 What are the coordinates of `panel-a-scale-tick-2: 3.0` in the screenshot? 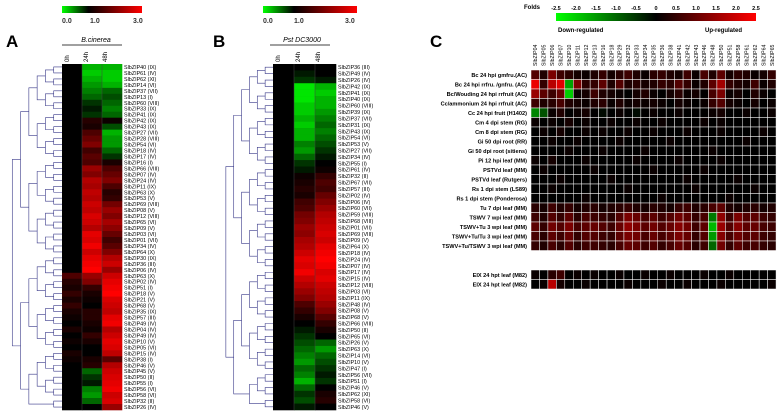 It's located at (138, 21).